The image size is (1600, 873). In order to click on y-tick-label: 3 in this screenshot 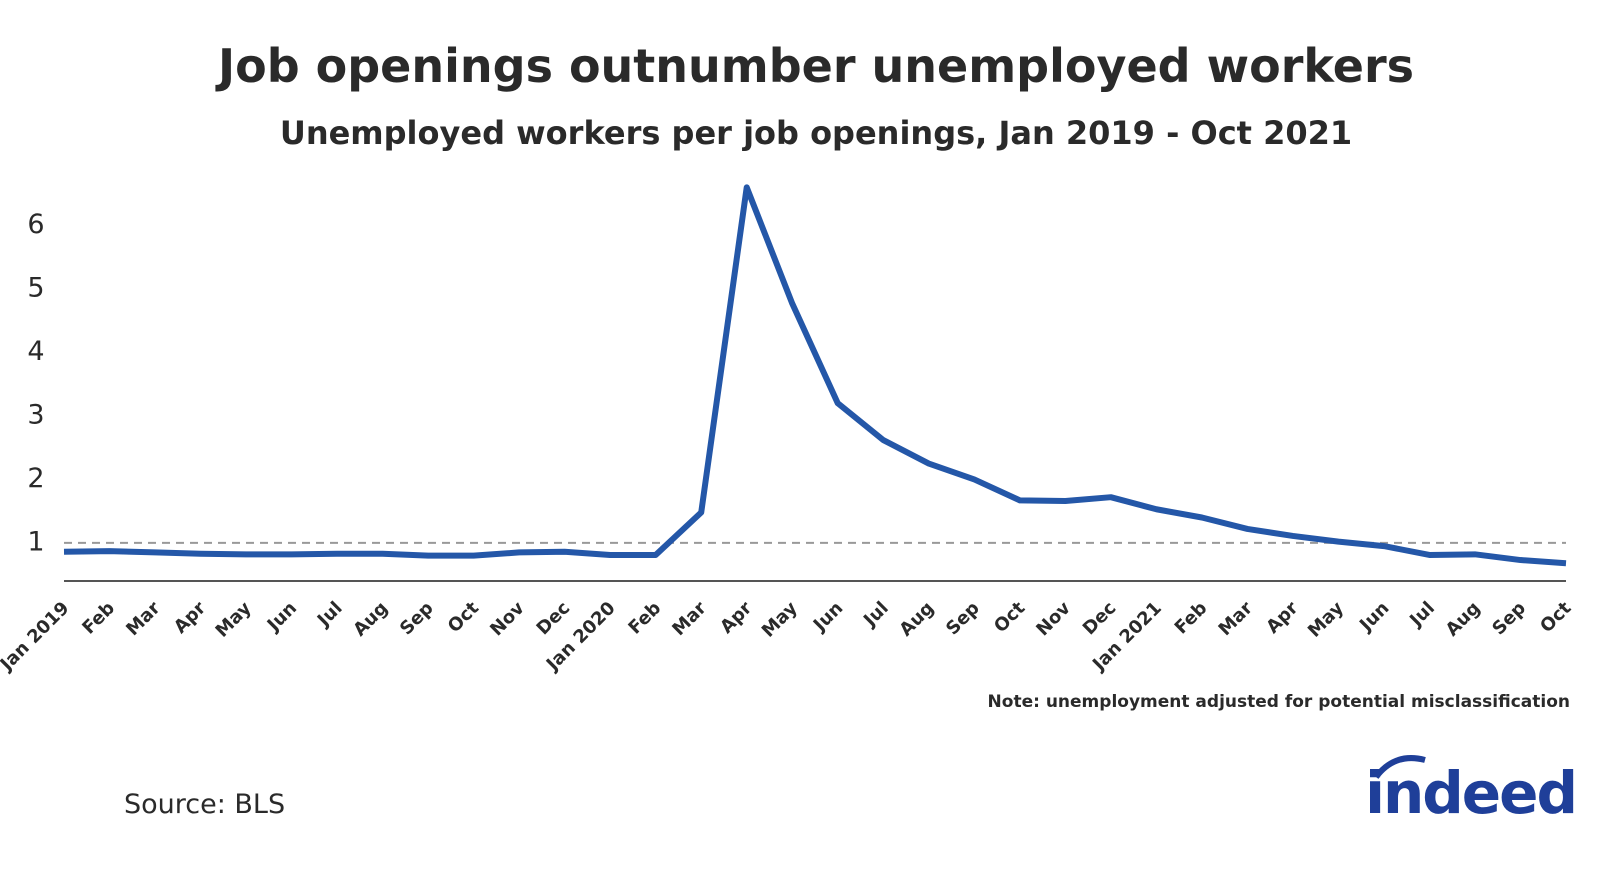, I will do `click(35, 414)`.